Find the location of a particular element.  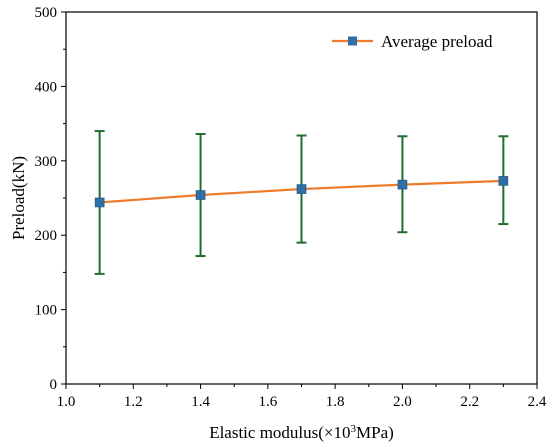

x-tick-label: 1.0 is located at coordinates (66, 402).